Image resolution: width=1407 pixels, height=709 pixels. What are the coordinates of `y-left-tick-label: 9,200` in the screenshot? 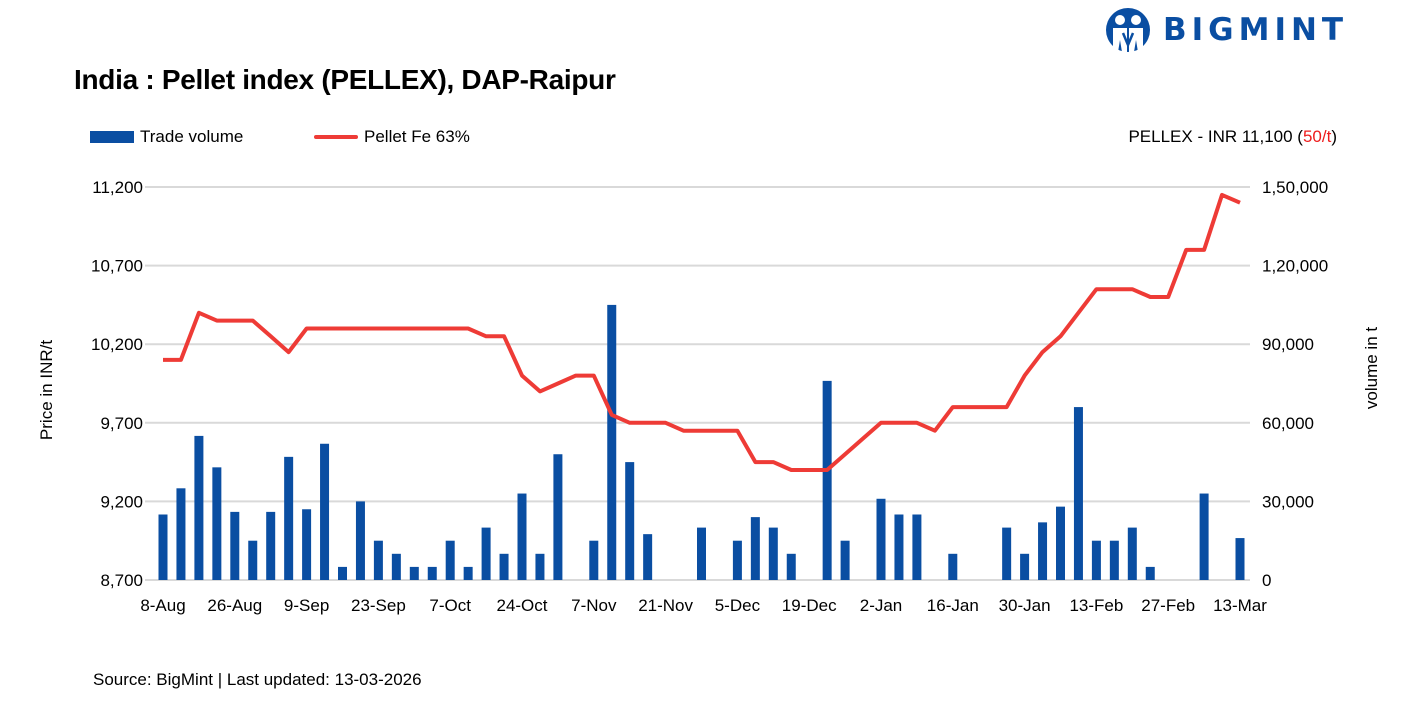 It's located at (121, 501).